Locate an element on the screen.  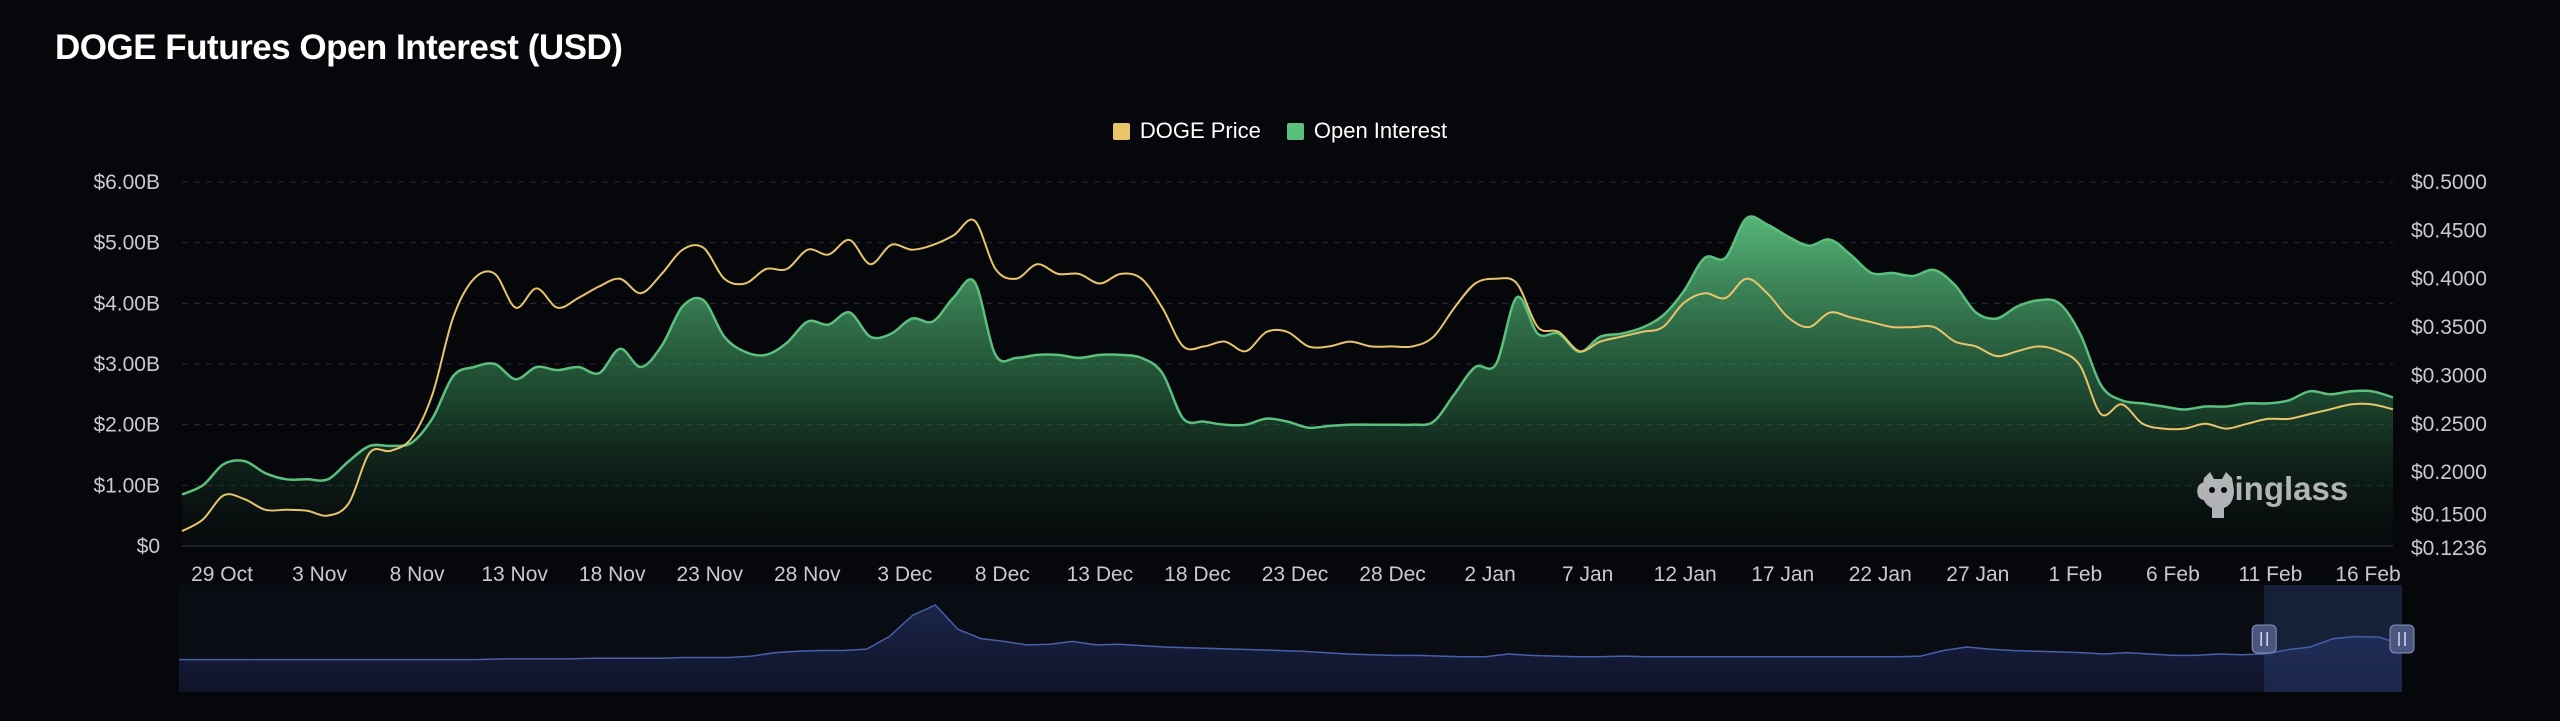
legend-item-open-interest: Open Interest is located at coordinates (1367, 131).